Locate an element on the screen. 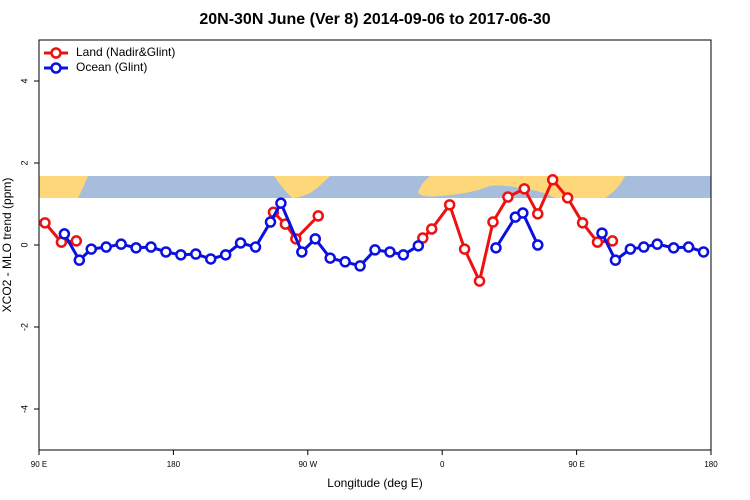  x-tick-label: 0 is located at coordinates (442, 464).